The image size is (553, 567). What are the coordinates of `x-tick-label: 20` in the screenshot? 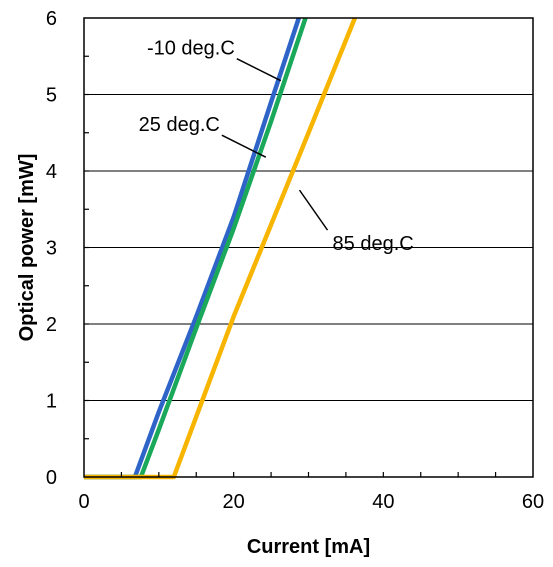 It's located at (234, 502).